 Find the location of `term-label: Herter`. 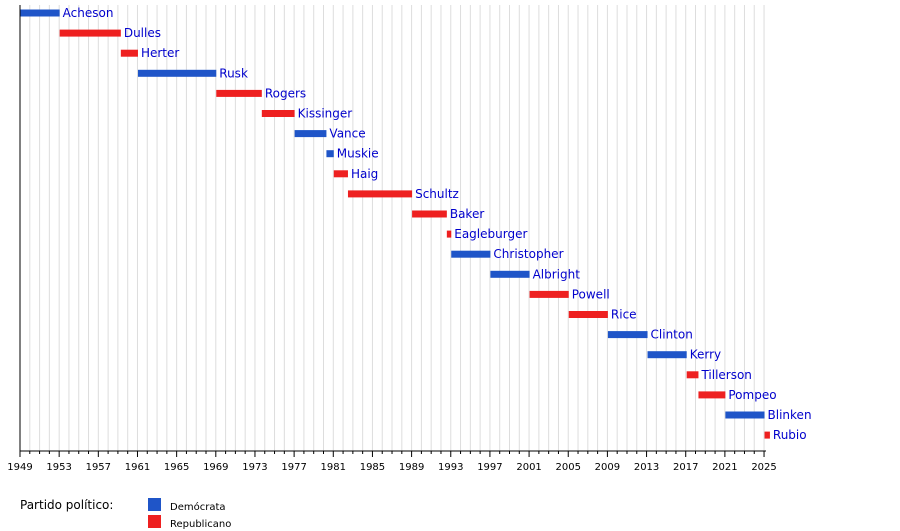

term-label: Herter is located at coordinates (160, 53).